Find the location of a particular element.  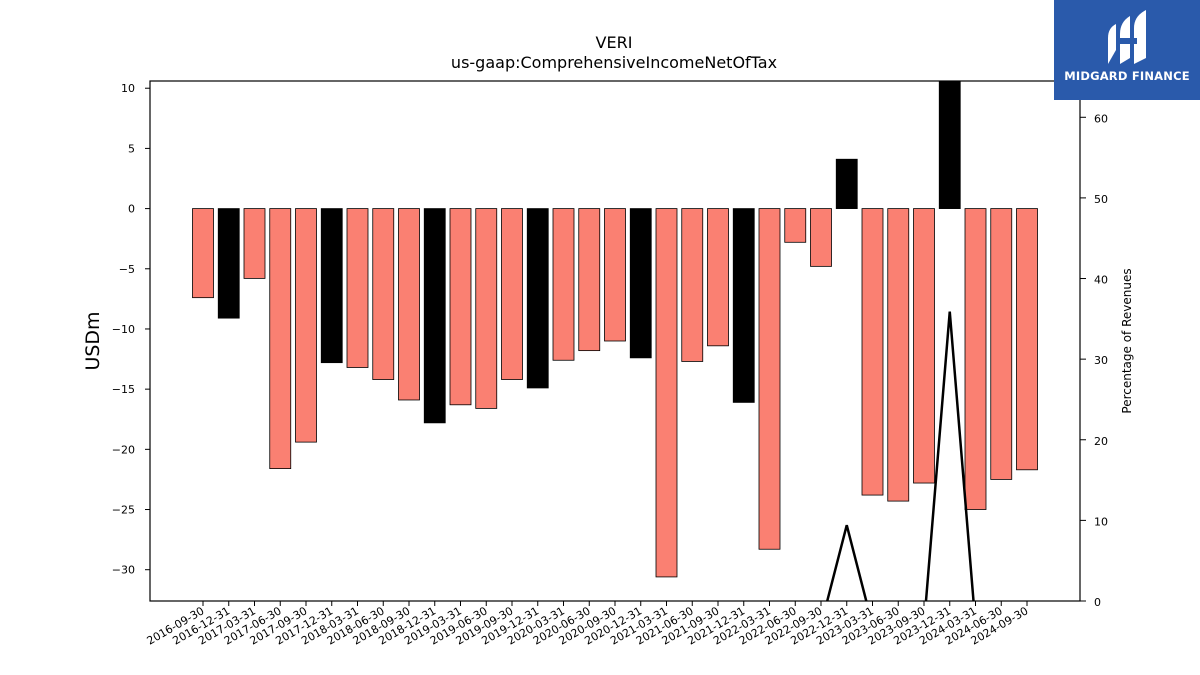

y2-tick-label: 20 is located at coordinates (1101, 441).